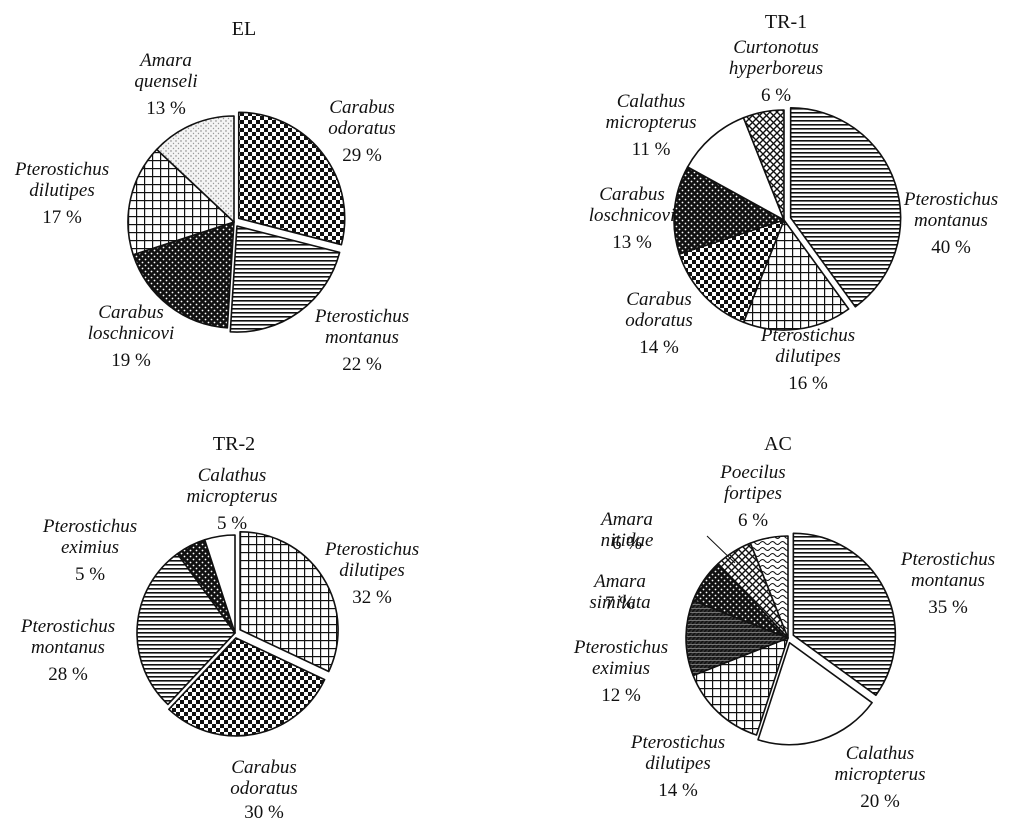 This screenshot has height=826, width=1024. I want to click on pie-title: TR-1, so click(786, 22).